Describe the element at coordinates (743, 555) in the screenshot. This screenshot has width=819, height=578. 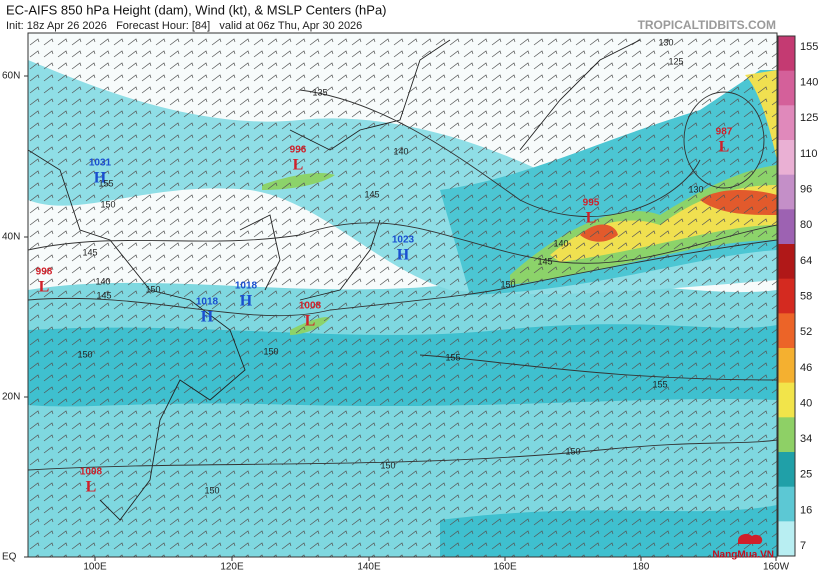
I see `watermark: NangMua.VN` at that location.